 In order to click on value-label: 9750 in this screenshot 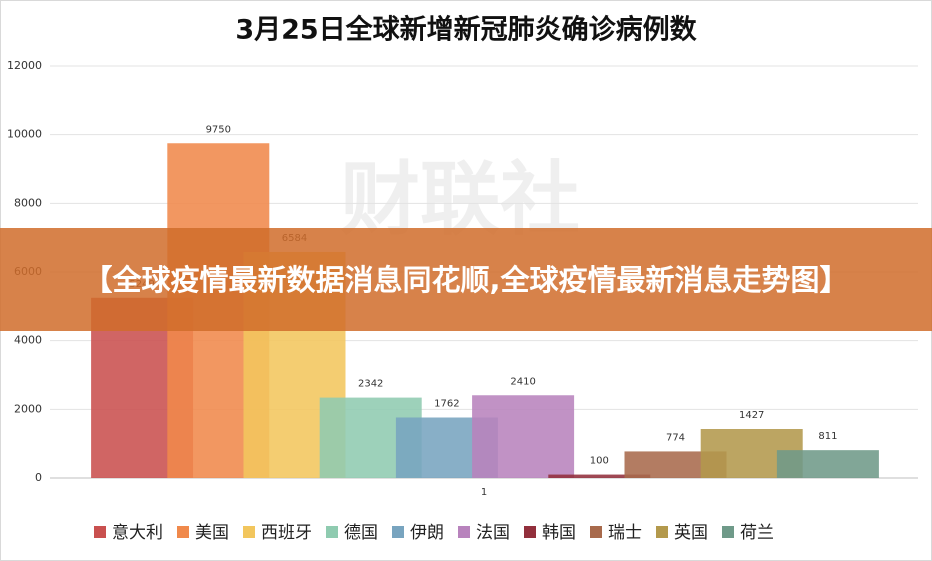, I will do `click(218, 129)`.